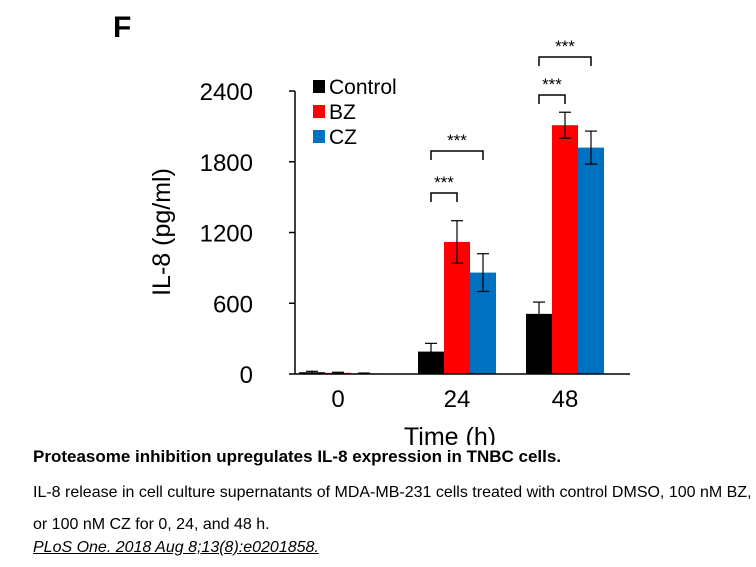 The height and width of the screenshot is (567, 756). What do you see at coordinates (457, 399) in the screenshot?
I see `x-tick-label: 24` at bounding box center [457, 399].